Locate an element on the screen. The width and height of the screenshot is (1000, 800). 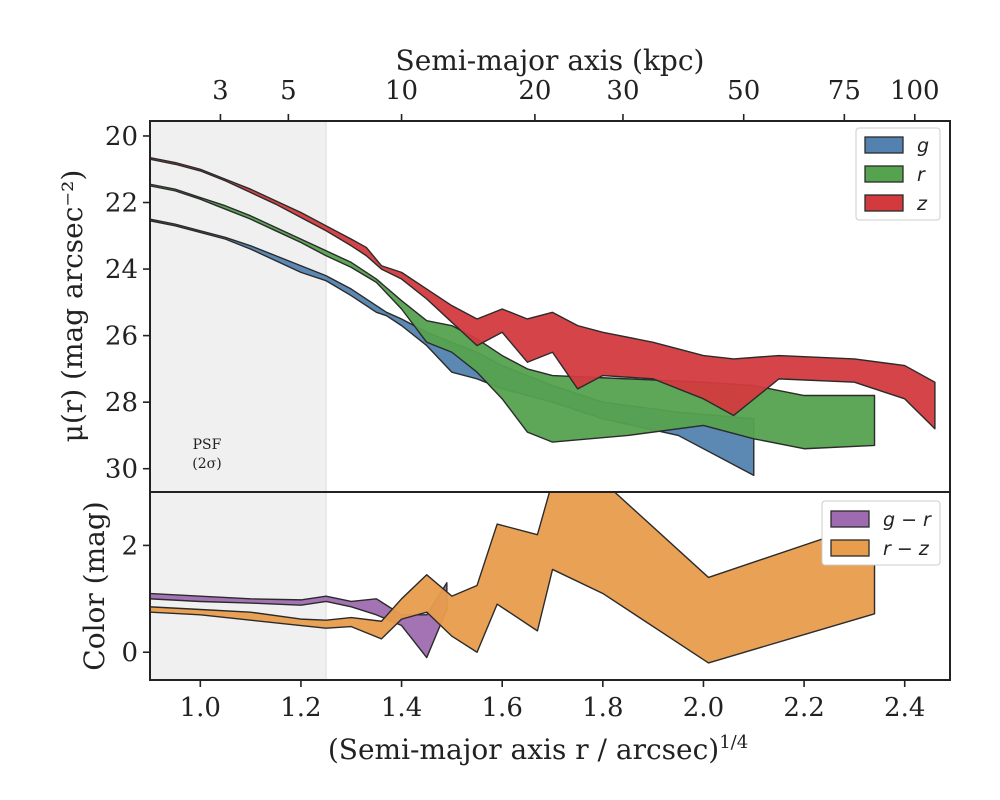
legend-swatch-z is located at coordinates (884, 203).